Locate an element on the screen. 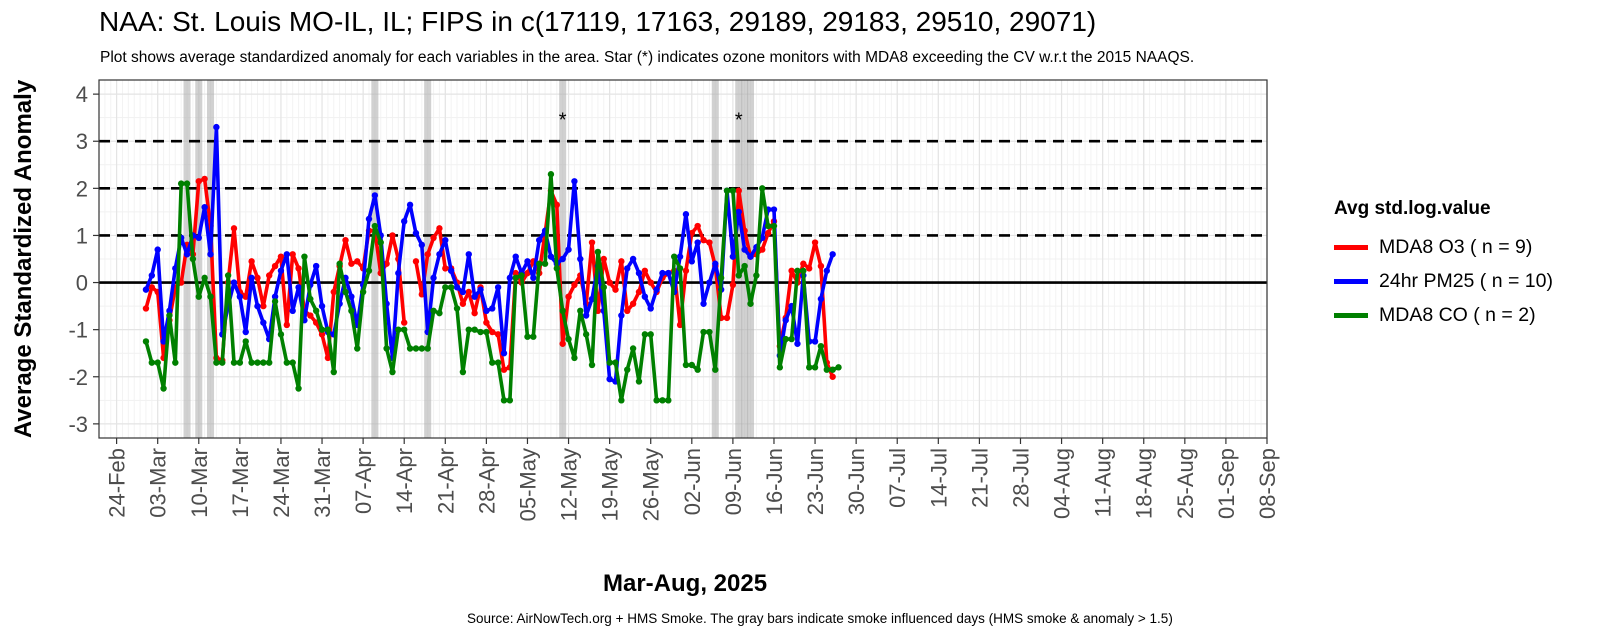 This screenshot has height=640, width=1600. legend-key-pm25 is located at coordinates (1351, 281).